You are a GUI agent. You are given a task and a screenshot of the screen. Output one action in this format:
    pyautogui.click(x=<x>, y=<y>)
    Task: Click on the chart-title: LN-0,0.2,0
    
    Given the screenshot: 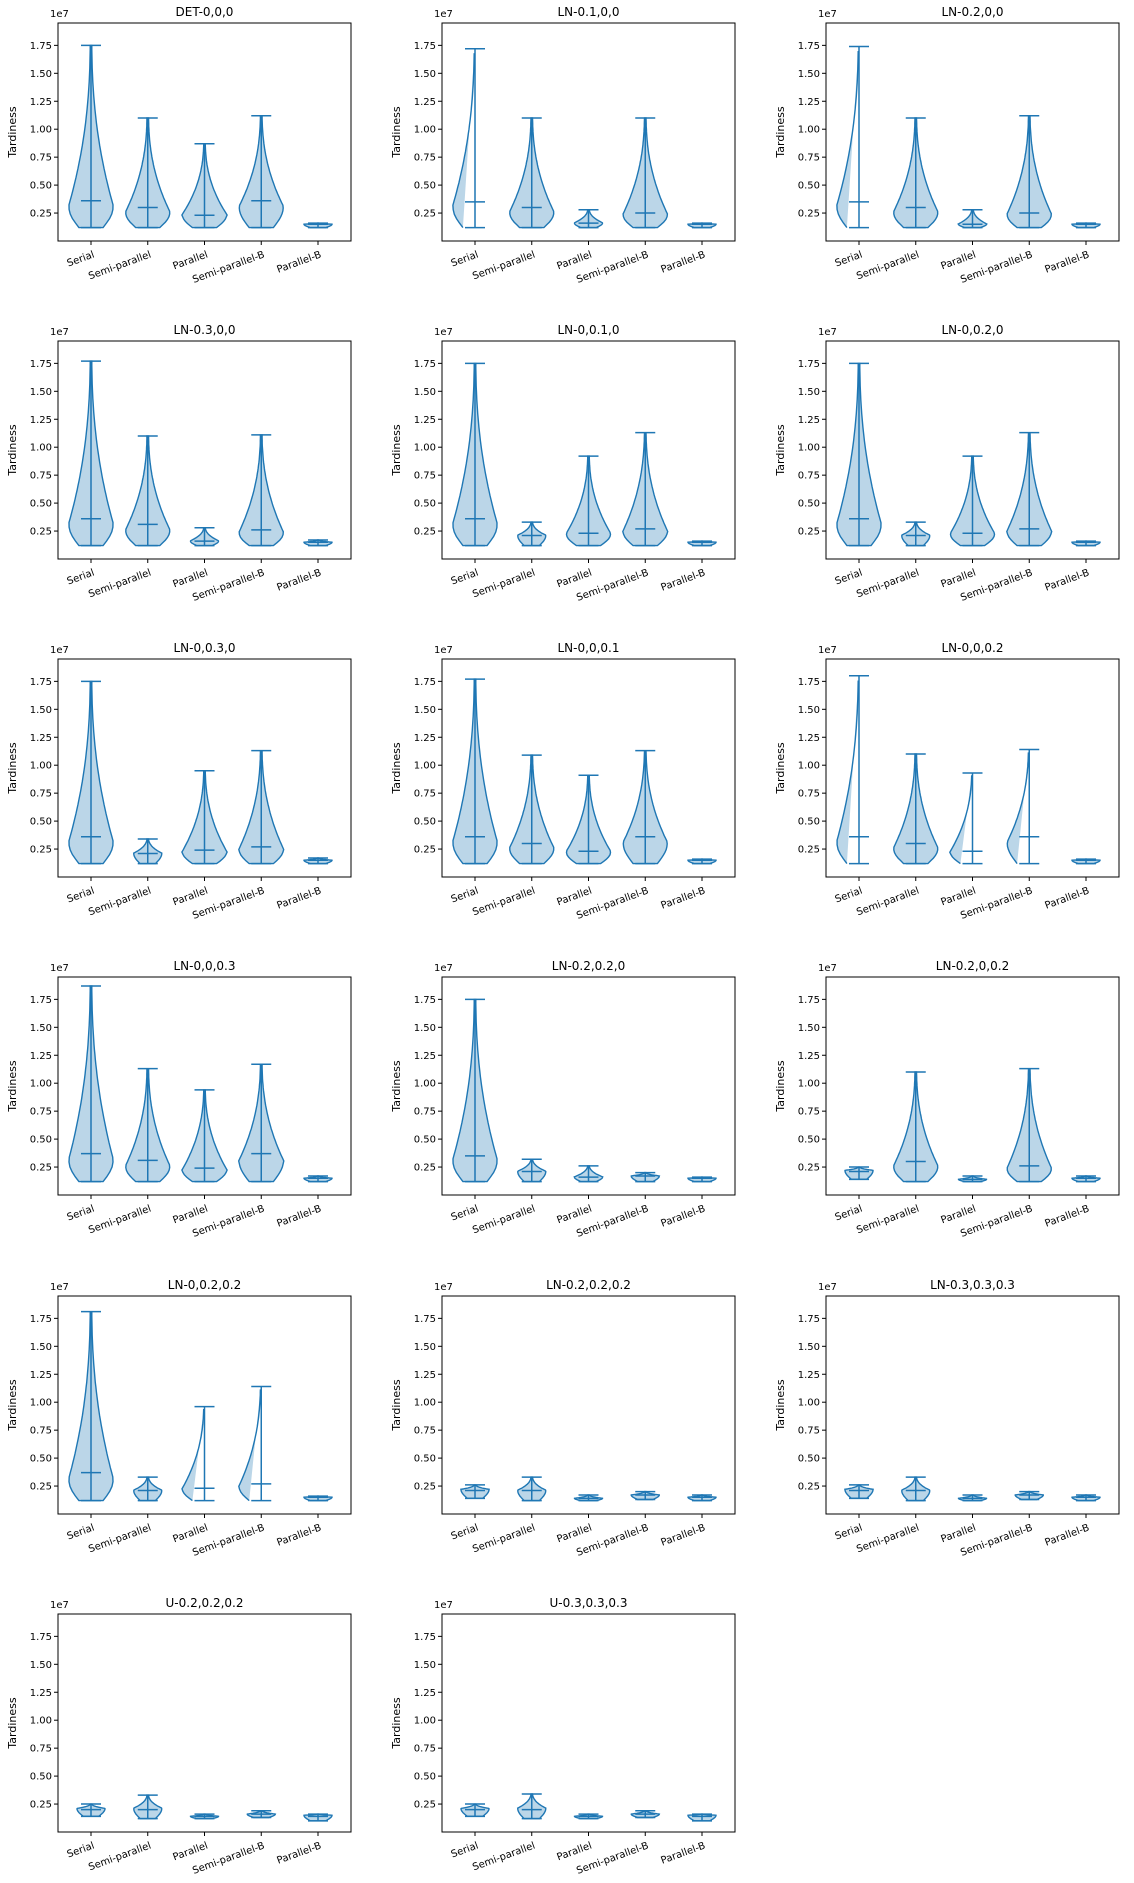 What is the action you would take?
    pyautogui.click(x=973, y=330)
    